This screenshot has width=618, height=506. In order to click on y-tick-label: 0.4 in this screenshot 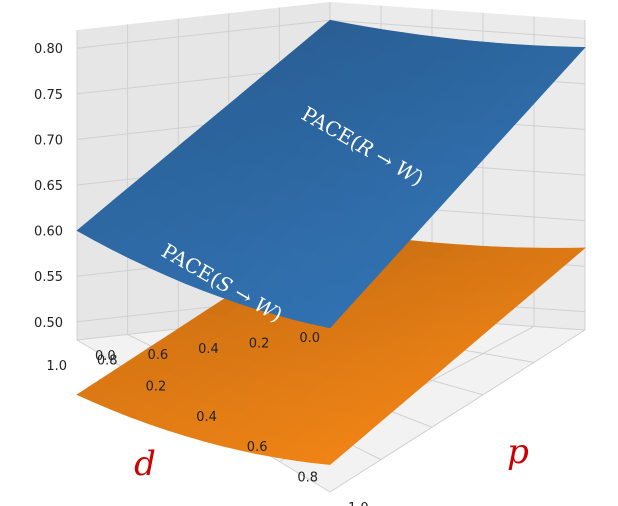, I will do `click(208, 349)`.